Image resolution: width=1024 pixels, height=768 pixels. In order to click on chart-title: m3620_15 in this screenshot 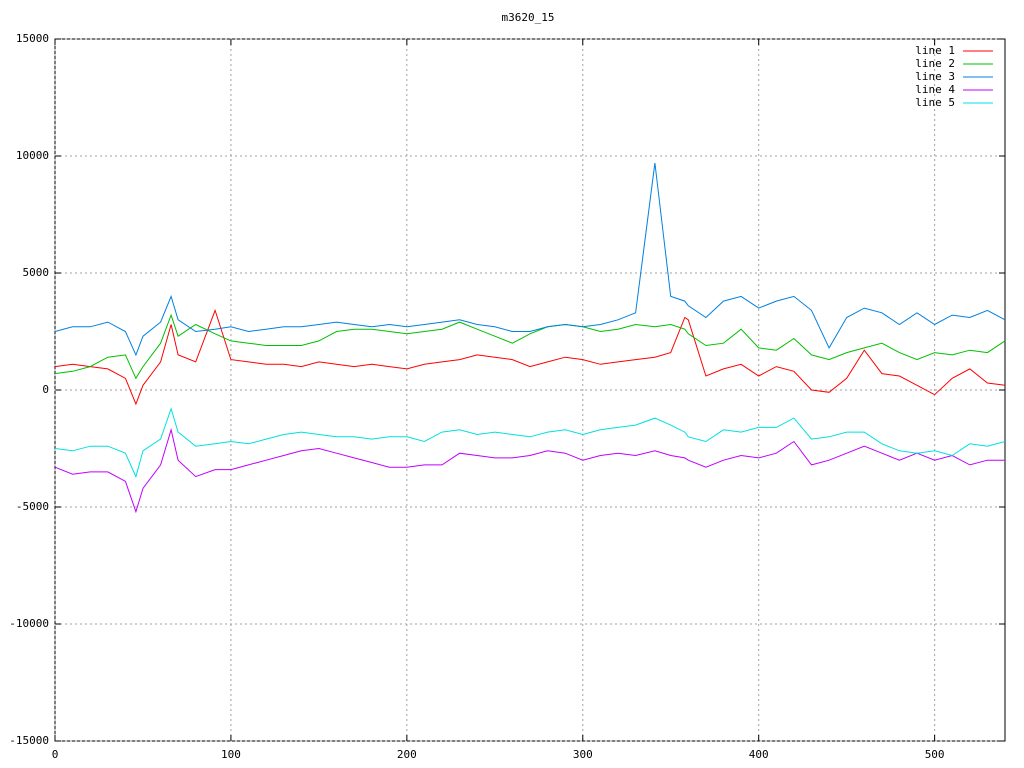, I will do `click(528, 17)`.